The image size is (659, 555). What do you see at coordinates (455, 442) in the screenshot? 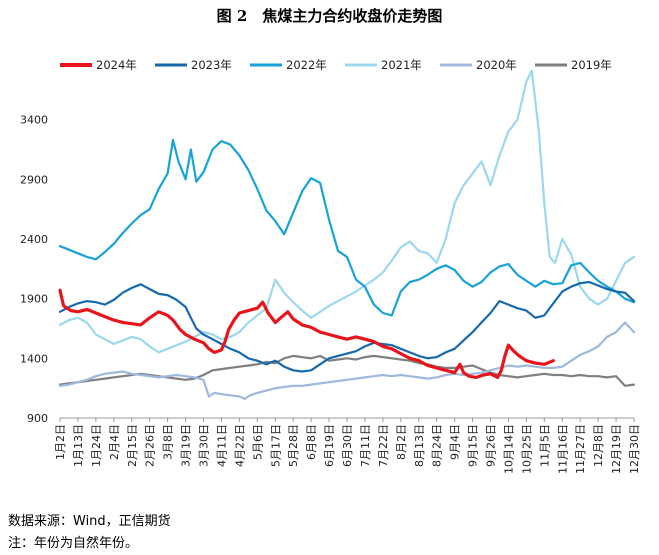
I see `x-tick-label: 9月4日` at bounding box center [455, 442].